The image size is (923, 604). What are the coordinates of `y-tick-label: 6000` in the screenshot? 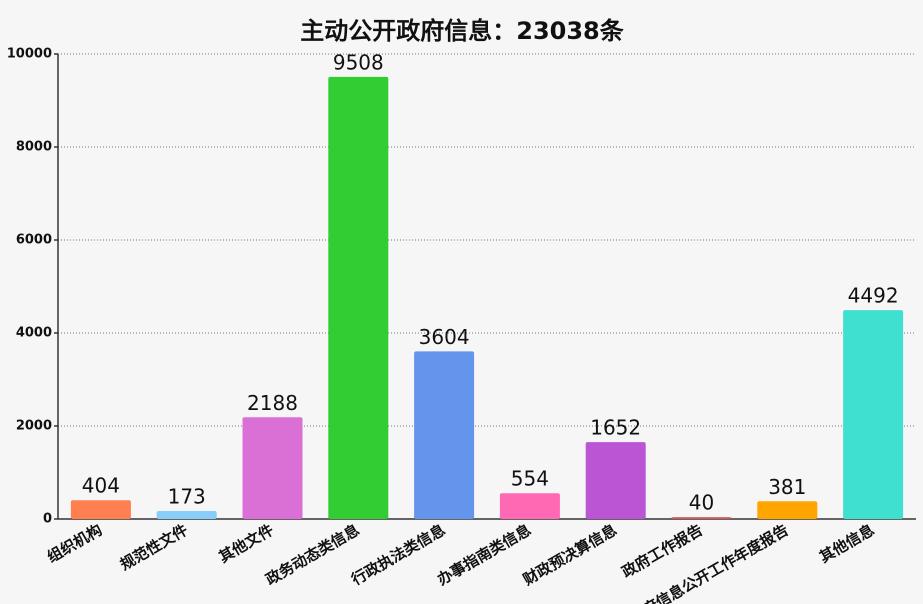 It's located at (34, 240).